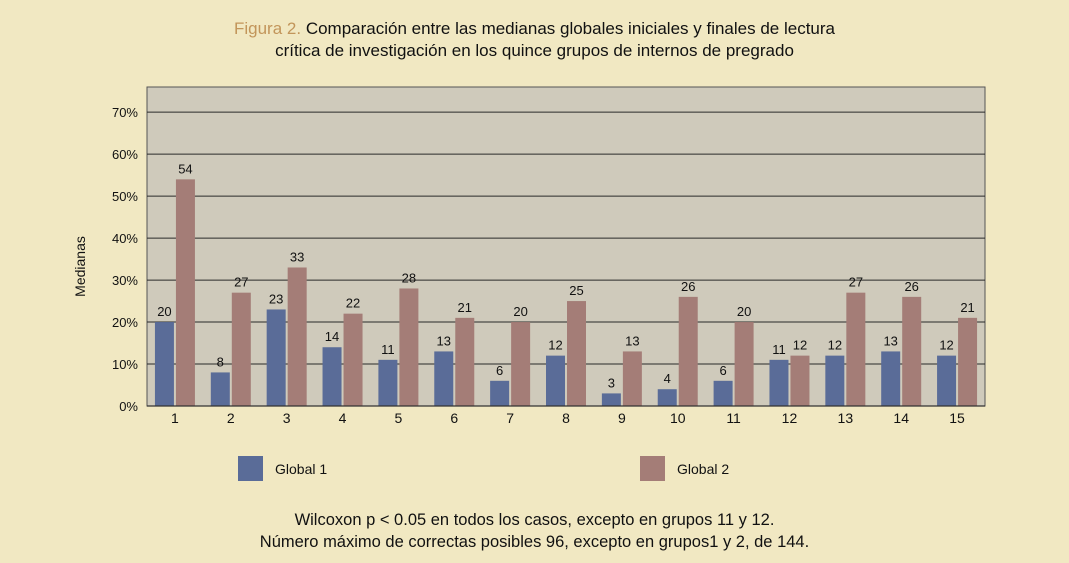 The height and width of the screenshot is (563, 1069). Describe the element at coordinates (80, 266) in the screenshot. I see `y-axis-label: Medianas` at that location.